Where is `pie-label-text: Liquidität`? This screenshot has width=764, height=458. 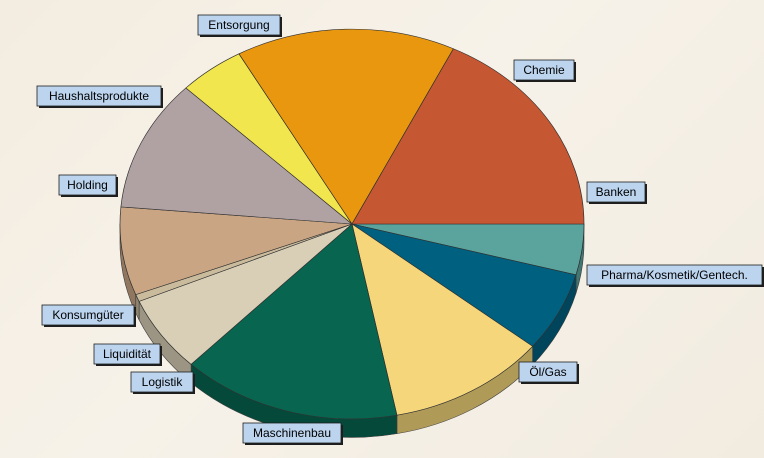
pie-label-text: Liquidität is located at coordinates (127, 354).